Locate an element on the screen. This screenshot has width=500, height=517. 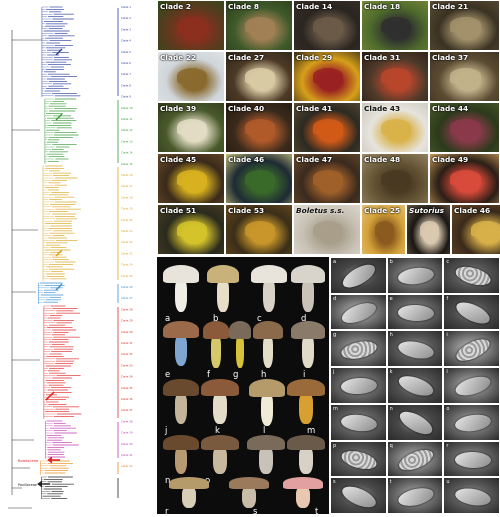
sem-spore-image: u is located at coordinates (471, 495).